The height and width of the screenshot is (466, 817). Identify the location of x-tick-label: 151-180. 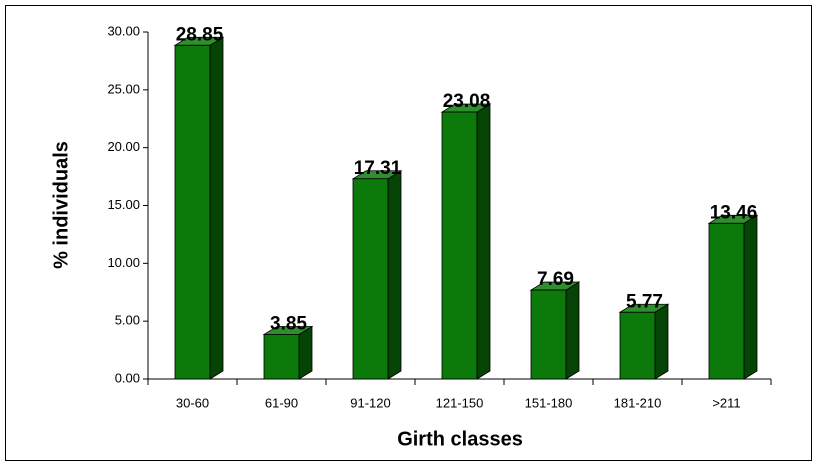
(549, 402).